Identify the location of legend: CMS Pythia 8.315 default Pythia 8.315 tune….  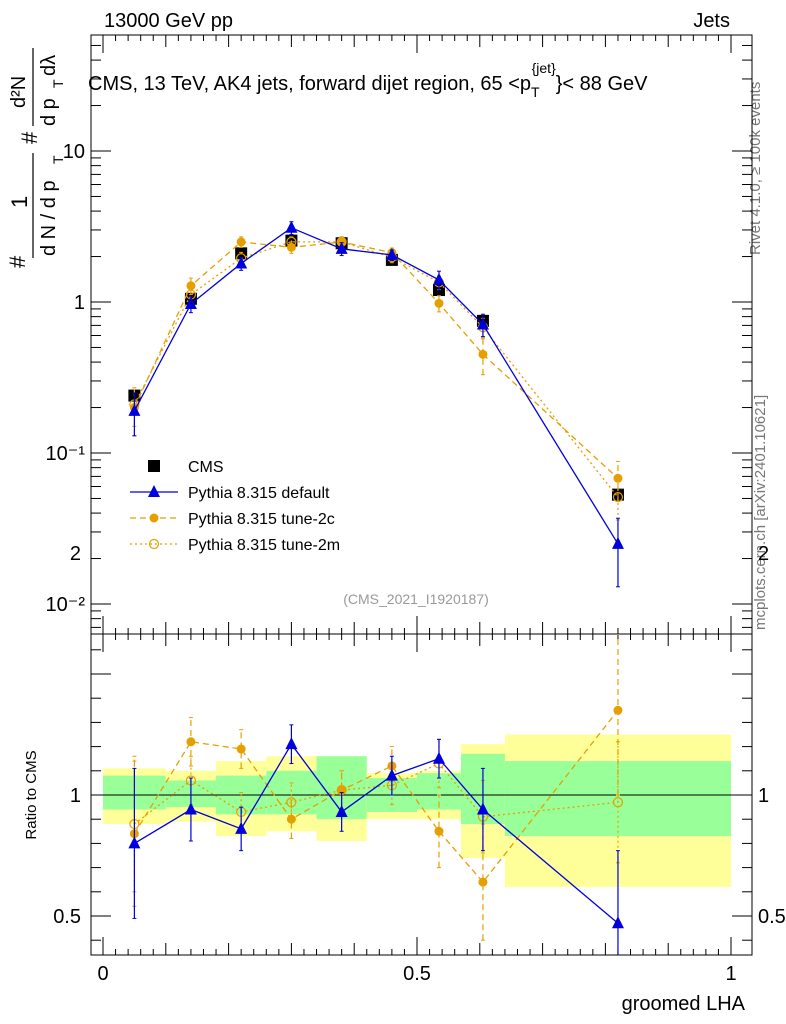
(235, 506).